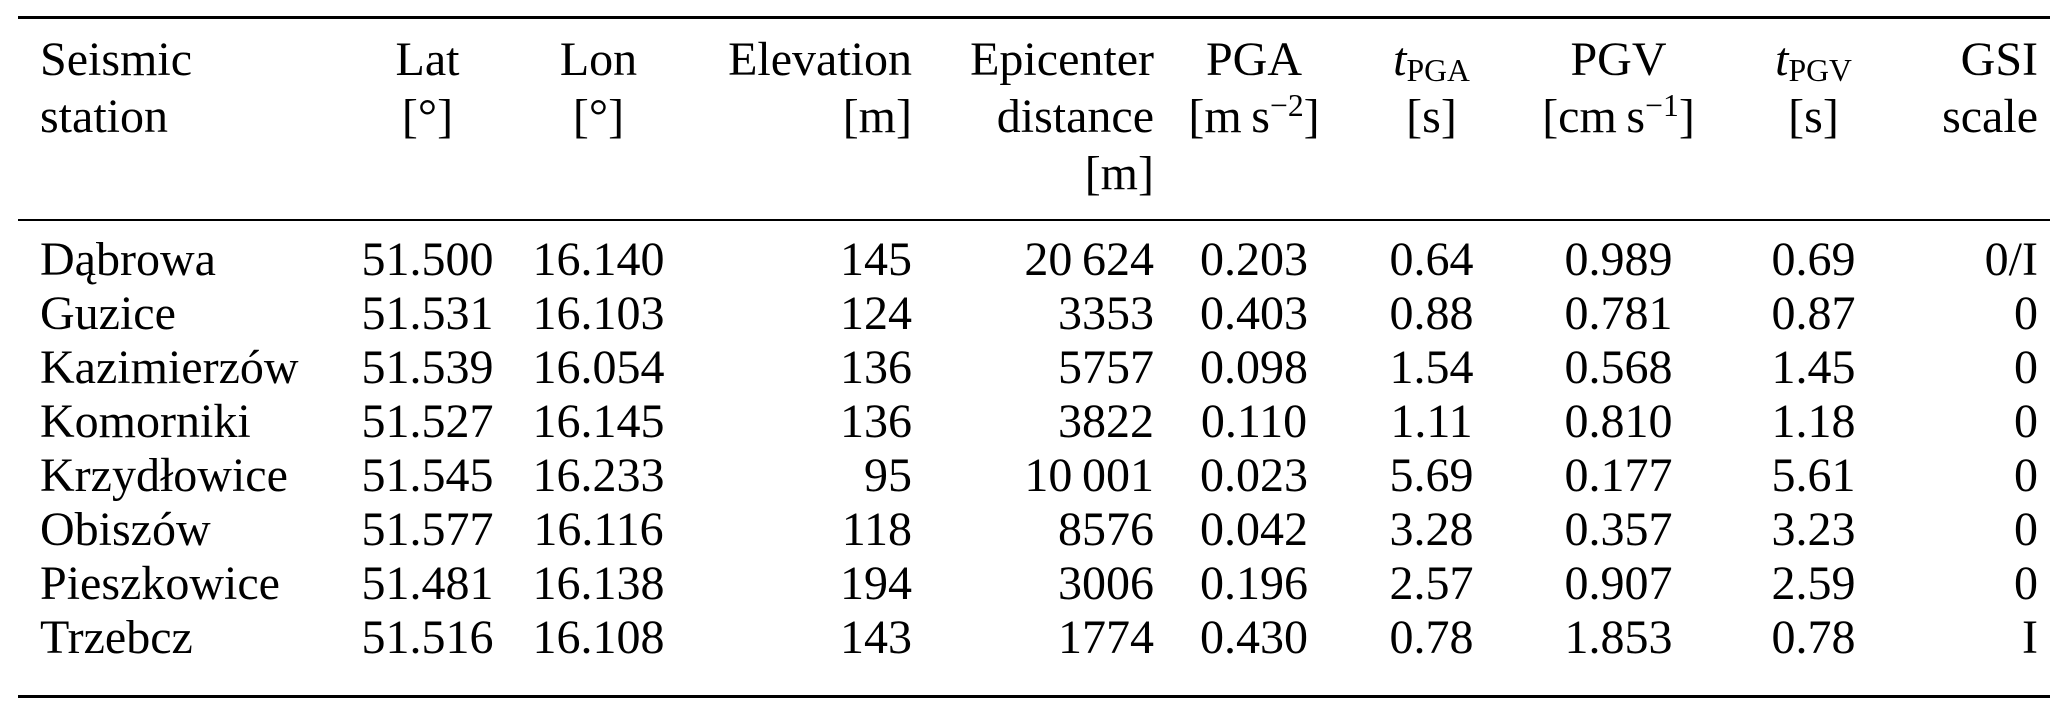 The image size is (2067, 716). Describe the element at coordinates (1618, 421) in the screenshot. I see `cell-pgv: 0.810` at that location.